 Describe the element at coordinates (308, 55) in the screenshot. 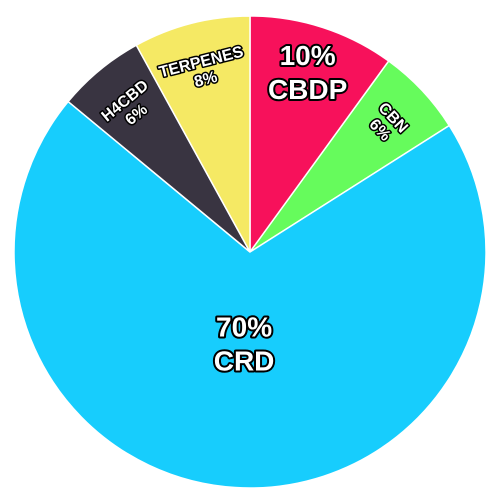

I see `value-label: 10%` at that location.